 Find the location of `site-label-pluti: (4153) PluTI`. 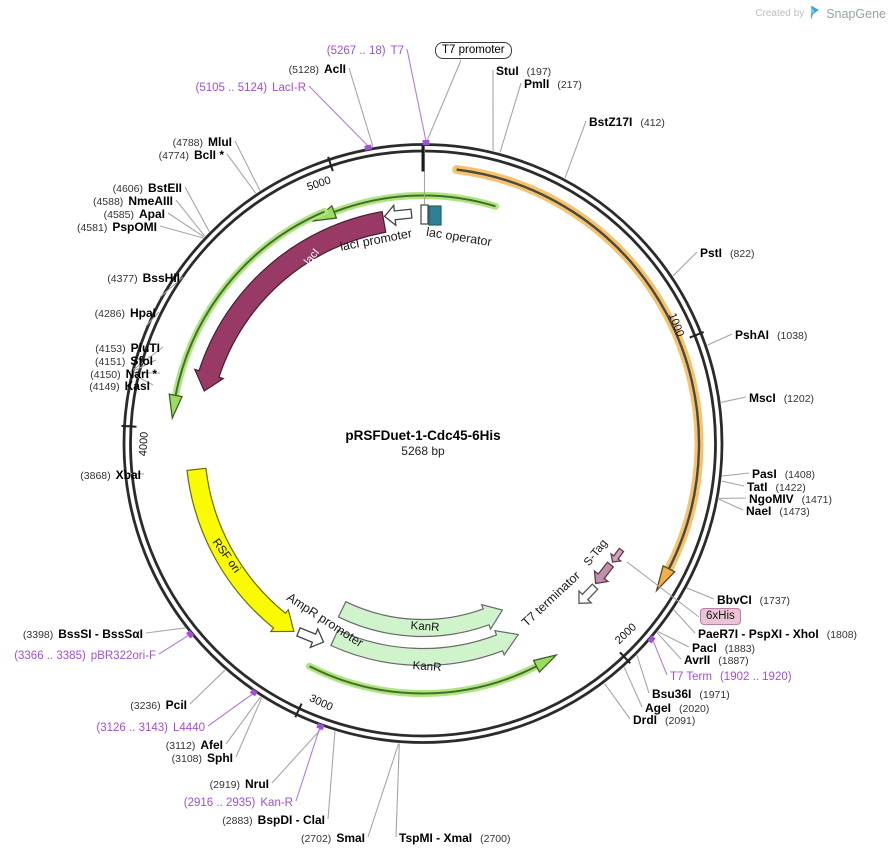

site-label-pluti: (4153) PluTI is located at coordinates (127, 348).